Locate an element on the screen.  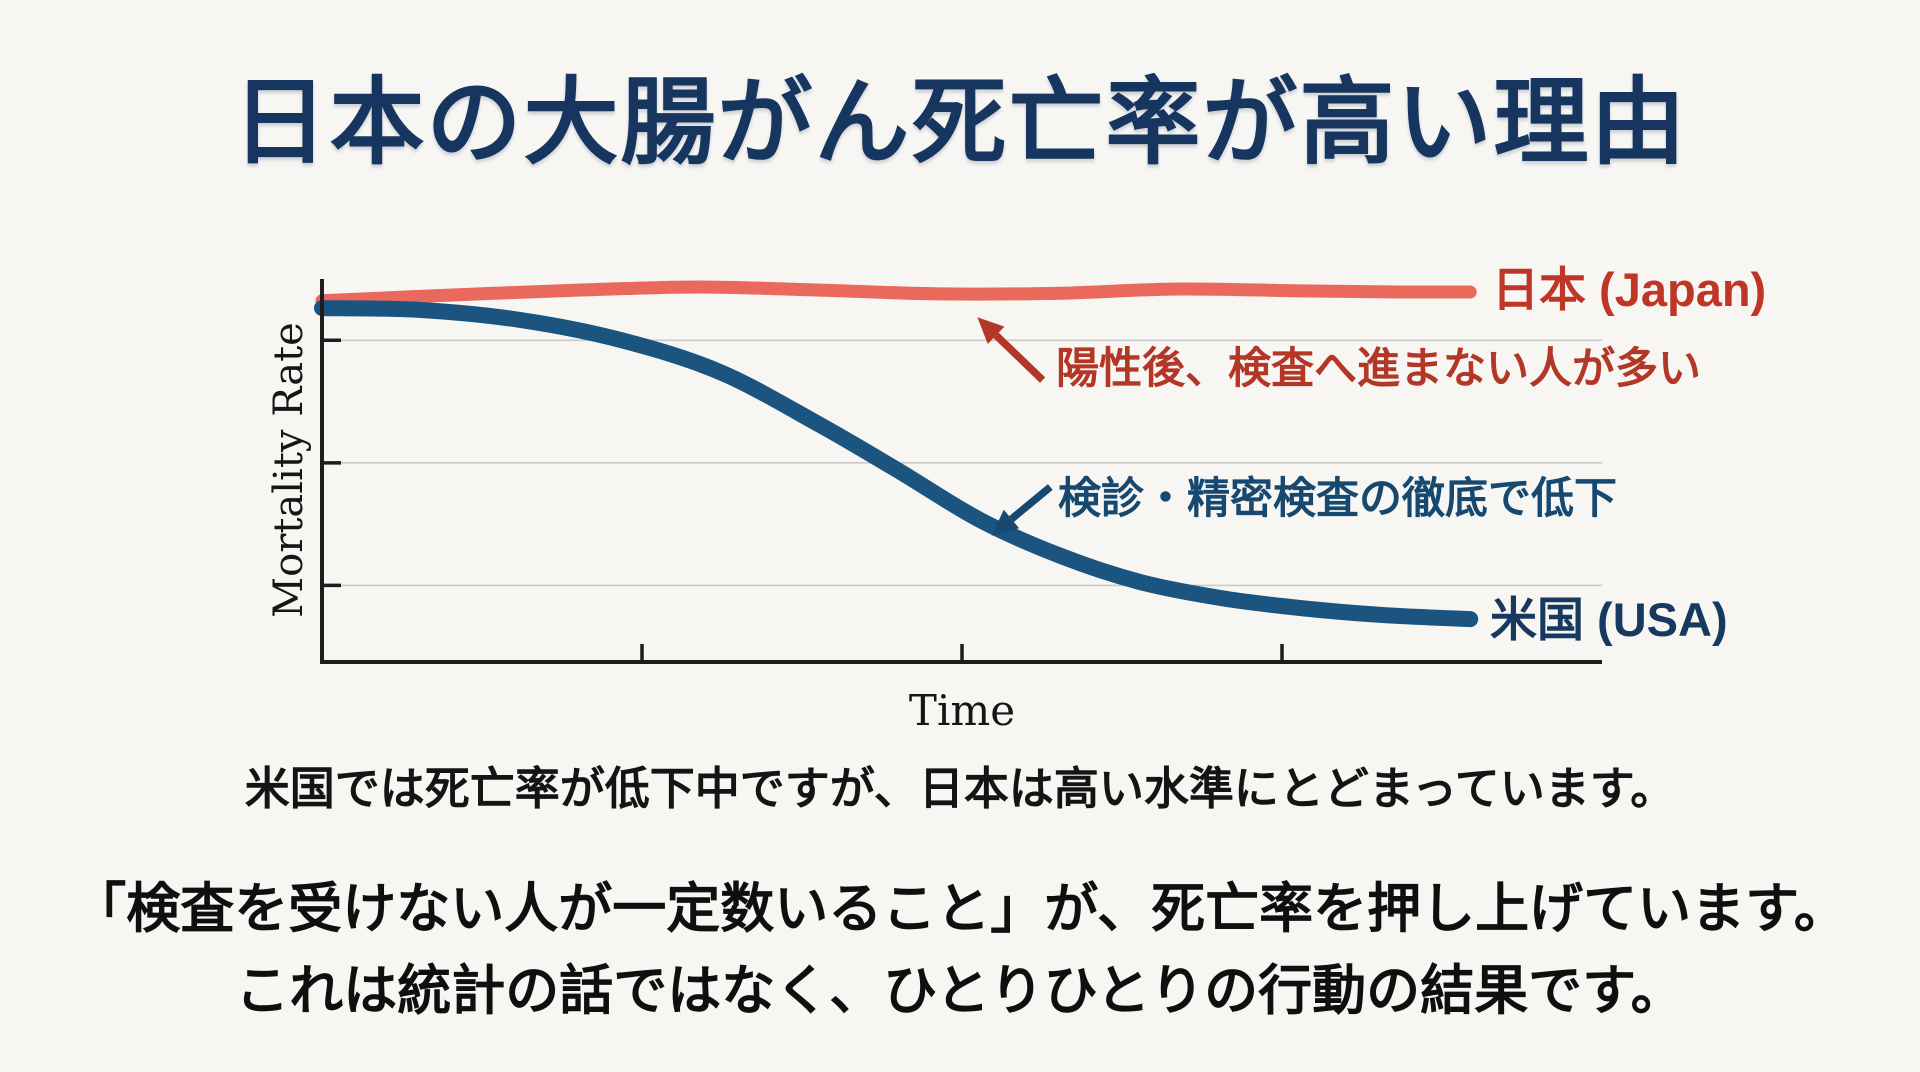
caption-emphasis-line2: これは統計の話ではなく、ひとりひとりの行動の結果です。 is located at coordinates (960, 991).